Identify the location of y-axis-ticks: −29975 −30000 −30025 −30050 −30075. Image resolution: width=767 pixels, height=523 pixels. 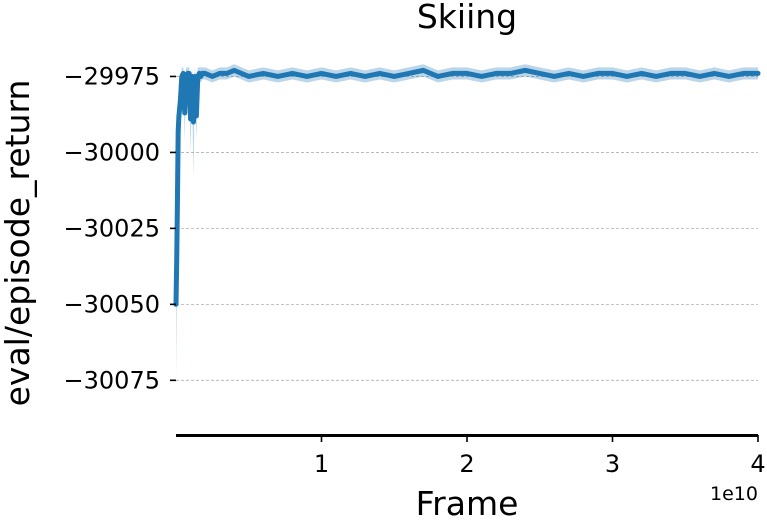
(120, 228).